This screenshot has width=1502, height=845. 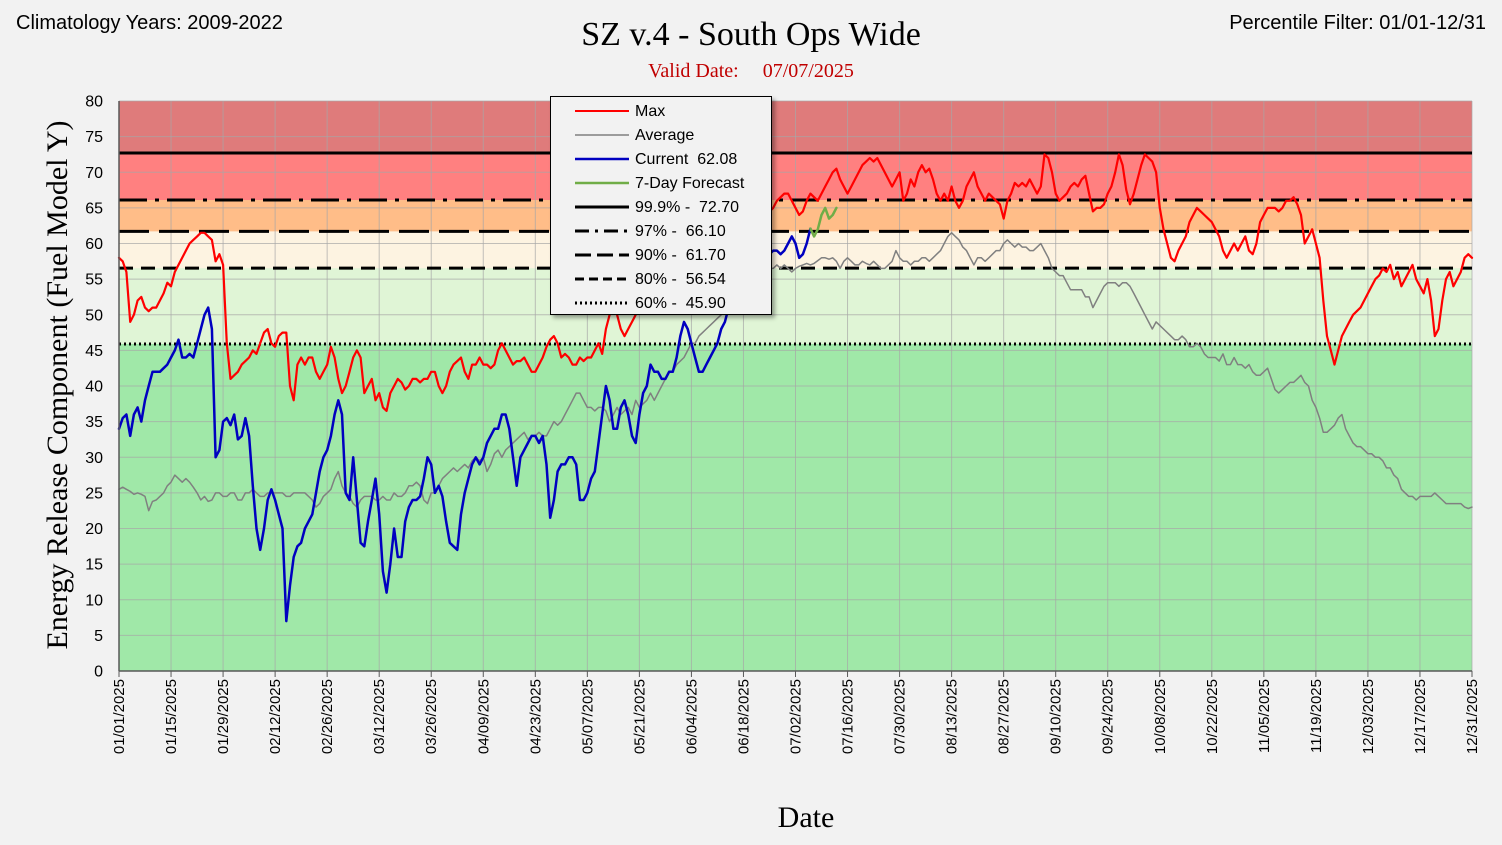 What do you see at coordinates (483, 716) in the screenshot?
I see `x-tick-label: 04/09/2025` at bounding box center [483, 716].